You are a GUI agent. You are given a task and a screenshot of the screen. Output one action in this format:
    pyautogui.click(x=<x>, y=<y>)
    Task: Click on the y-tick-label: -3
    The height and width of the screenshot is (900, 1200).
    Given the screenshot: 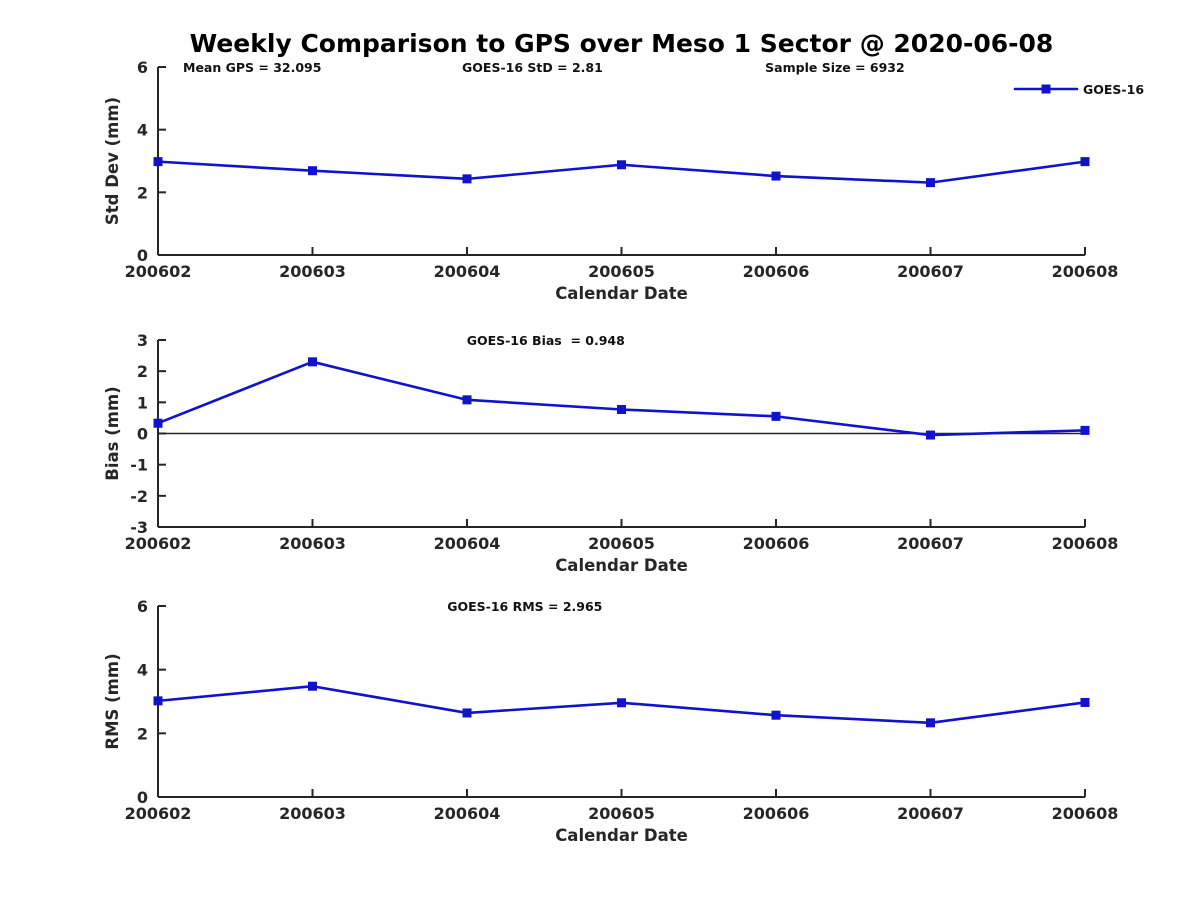 What is the action you would take?
    pyautogui.click(x=139, y=527)
    